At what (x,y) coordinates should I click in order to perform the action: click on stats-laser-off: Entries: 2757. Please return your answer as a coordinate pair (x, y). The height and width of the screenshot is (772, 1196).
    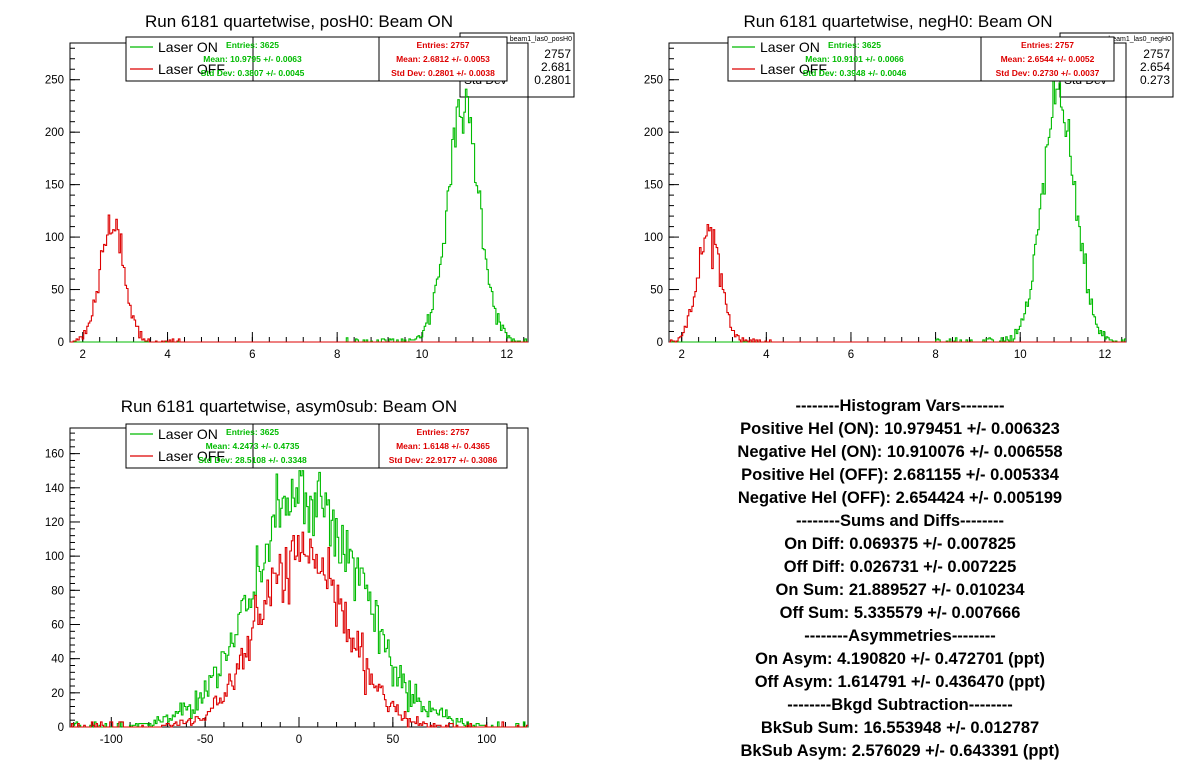
    Looking at the image, I should click on (443, 45).